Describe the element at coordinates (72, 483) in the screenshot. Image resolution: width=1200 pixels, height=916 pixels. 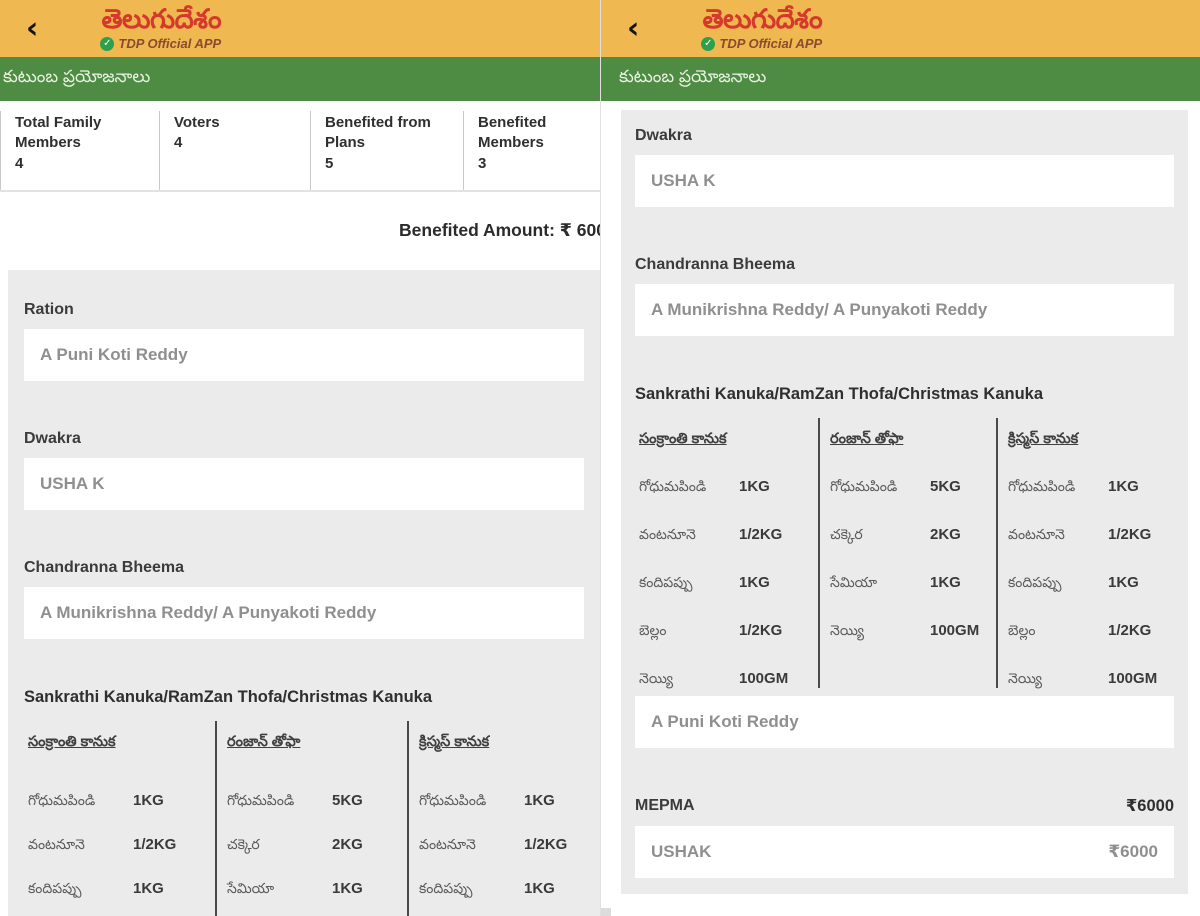
I see `field-value: USHA K` at that location.